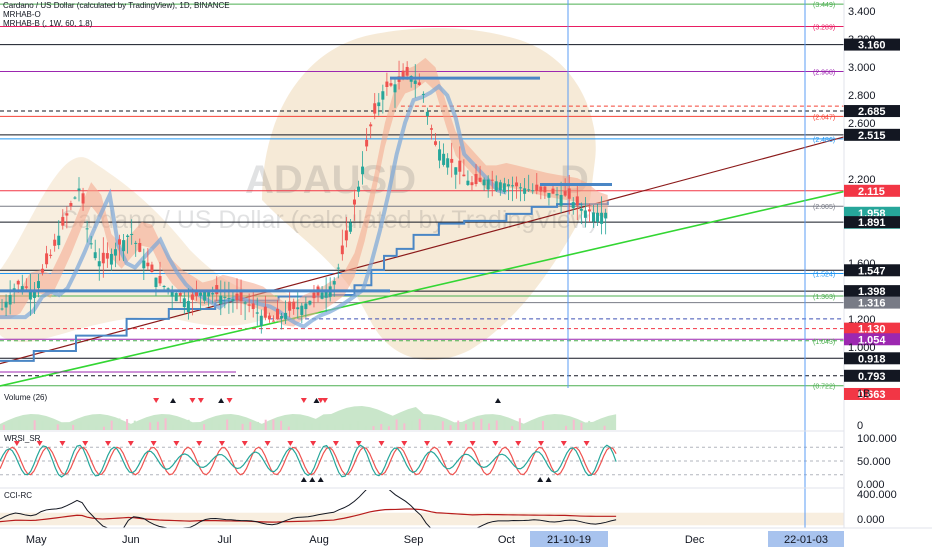 Image resolution: width=932 pixels, height=550 pixels. I want to click on crosshair-date-badge, so click(569, 539).